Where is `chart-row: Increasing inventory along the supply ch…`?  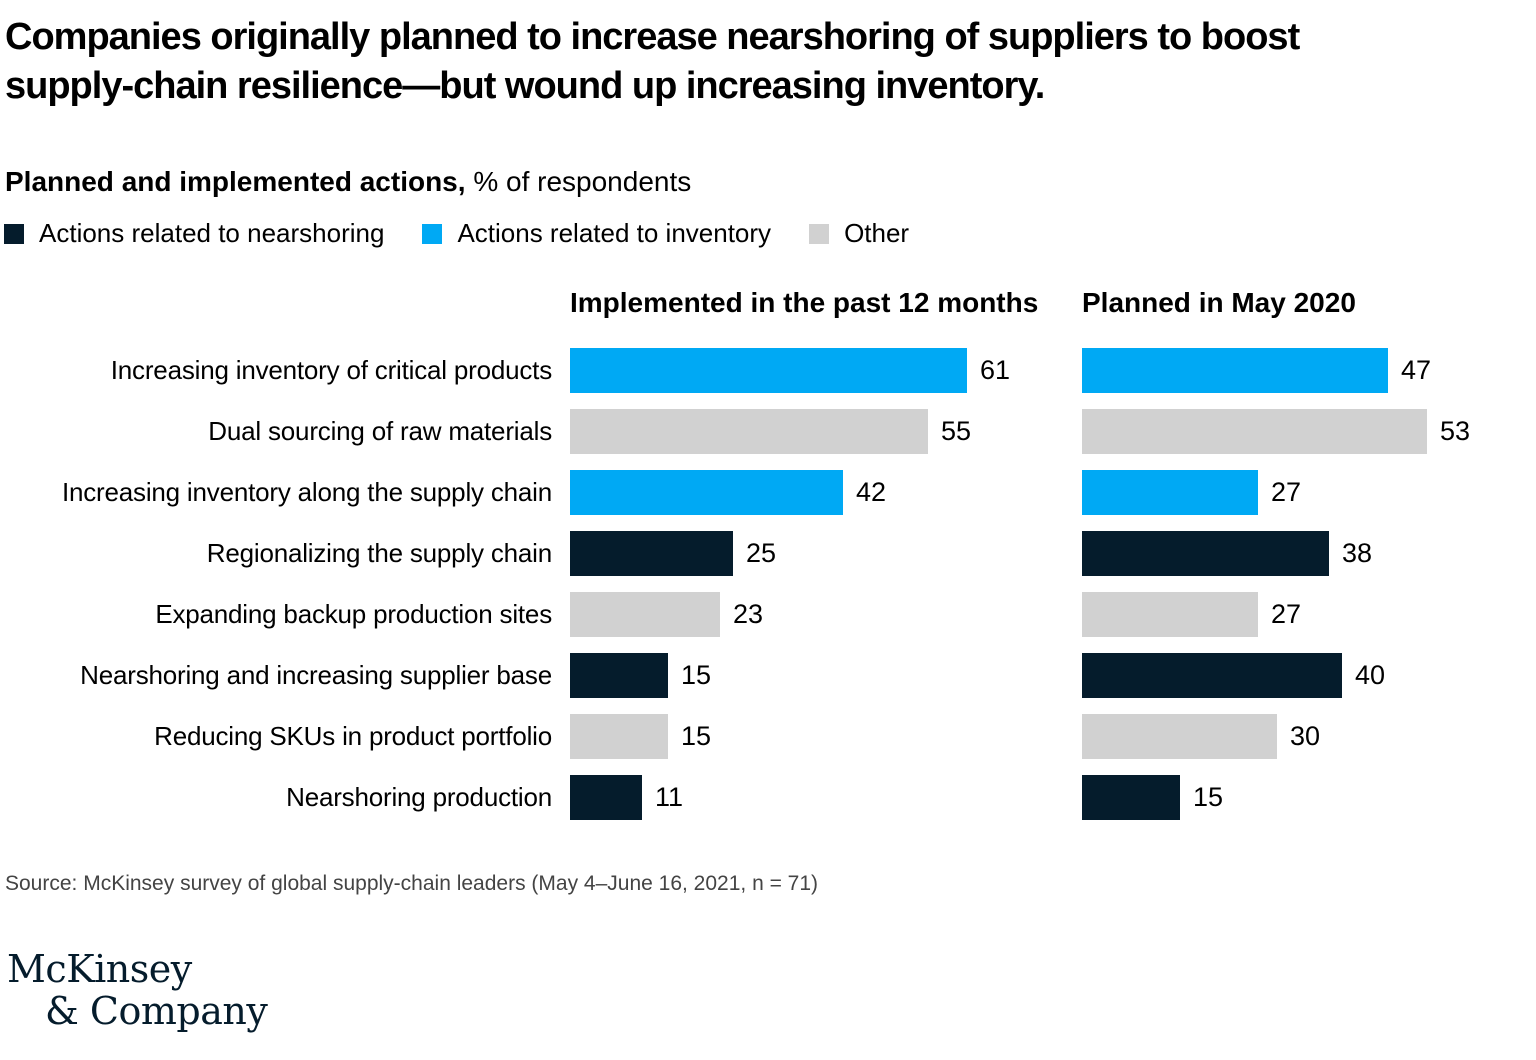 chart-row: Increasing inventory along the supply ch… is located at coordinates (768, 492).